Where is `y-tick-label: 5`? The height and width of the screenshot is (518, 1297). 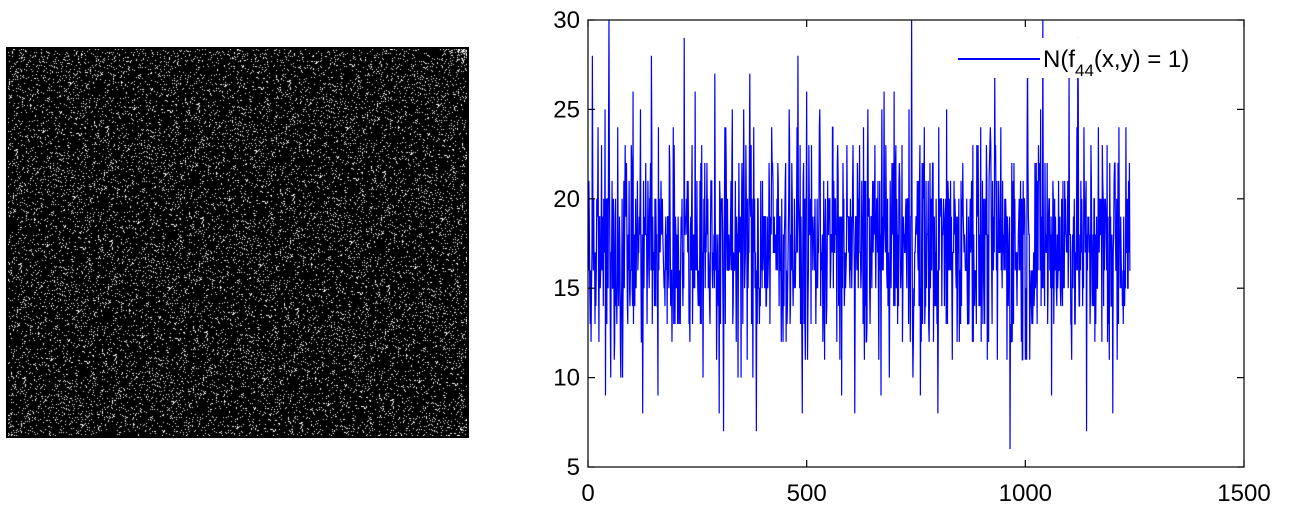 y-tick-label: 5 is located at coordinates (573, 467).